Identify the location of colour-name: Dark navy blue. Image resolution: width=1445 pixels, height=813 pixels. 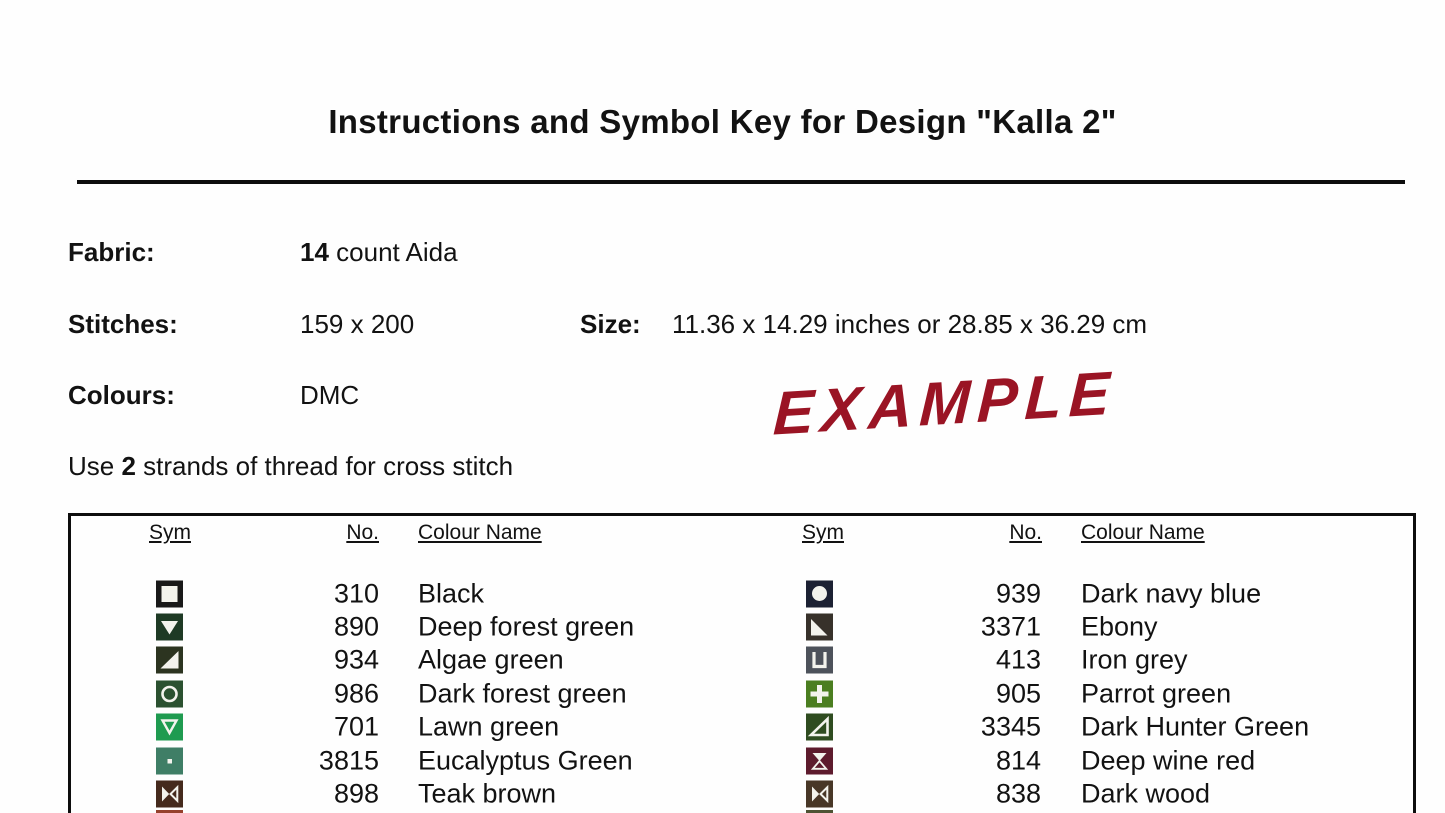
(1171, 593).